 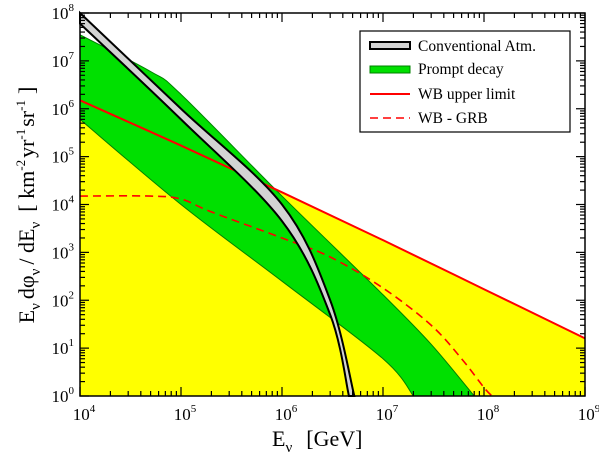 I want to click on x-tick-label: 10⁹, so click(x=588, y=413).